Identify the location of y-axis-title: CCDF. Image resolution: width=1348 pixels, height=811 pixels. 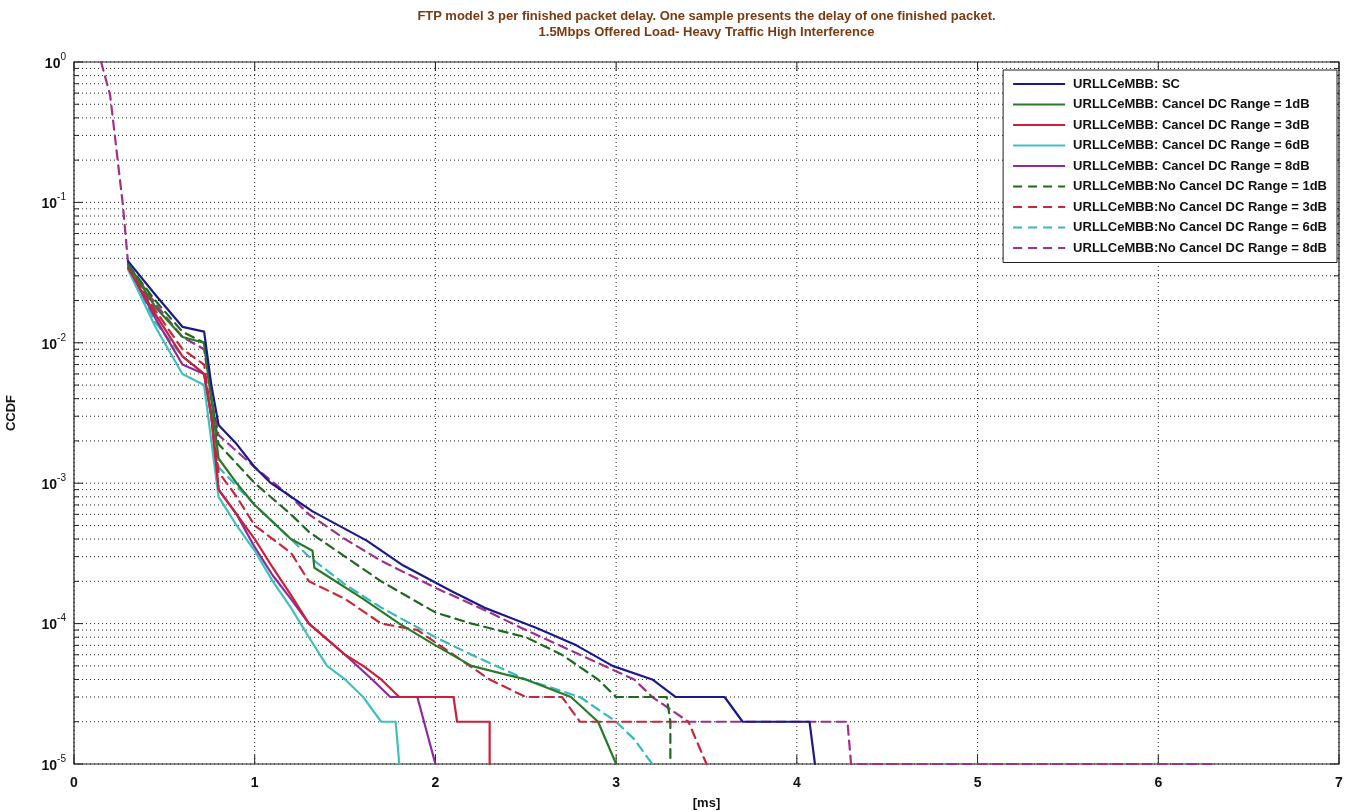
(11, 413).